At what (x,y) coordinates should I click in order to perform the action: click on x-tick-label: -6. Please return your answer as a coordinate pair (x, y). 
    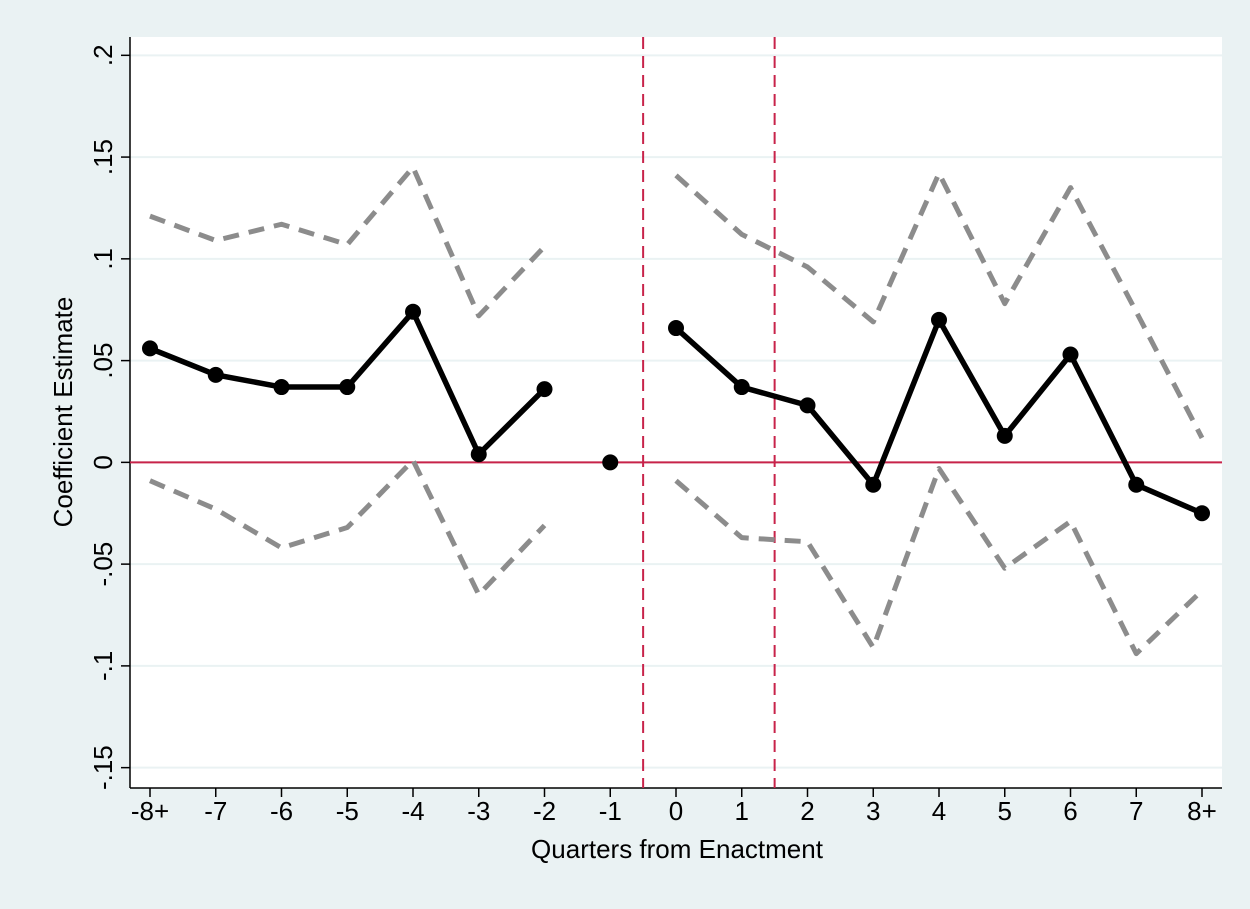
    Looking at the image, I should click on (281, 811).